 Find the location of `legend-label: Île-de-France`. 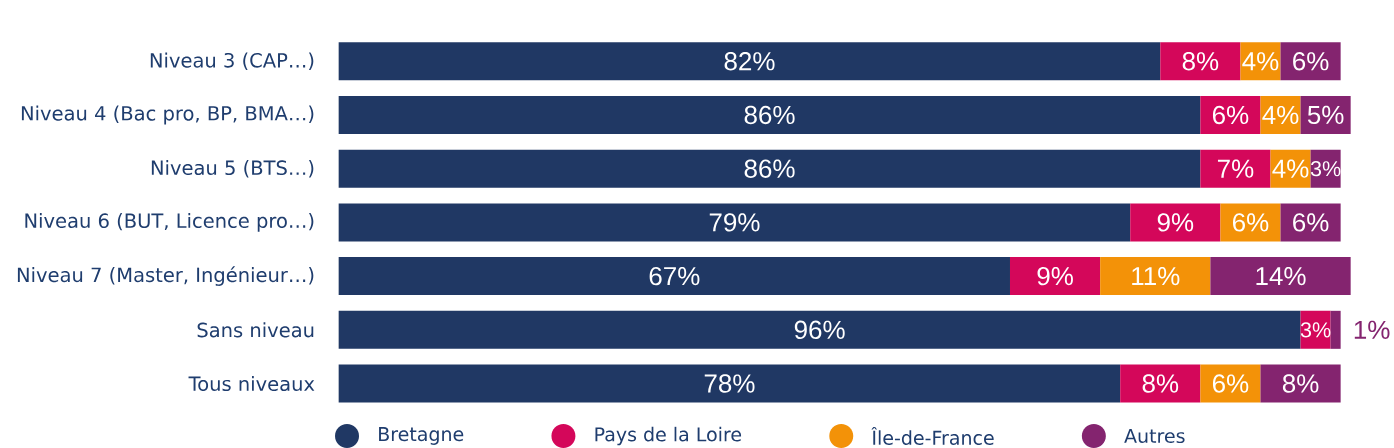

legend-label: Île-de-France is located at coordinates (932, 436).